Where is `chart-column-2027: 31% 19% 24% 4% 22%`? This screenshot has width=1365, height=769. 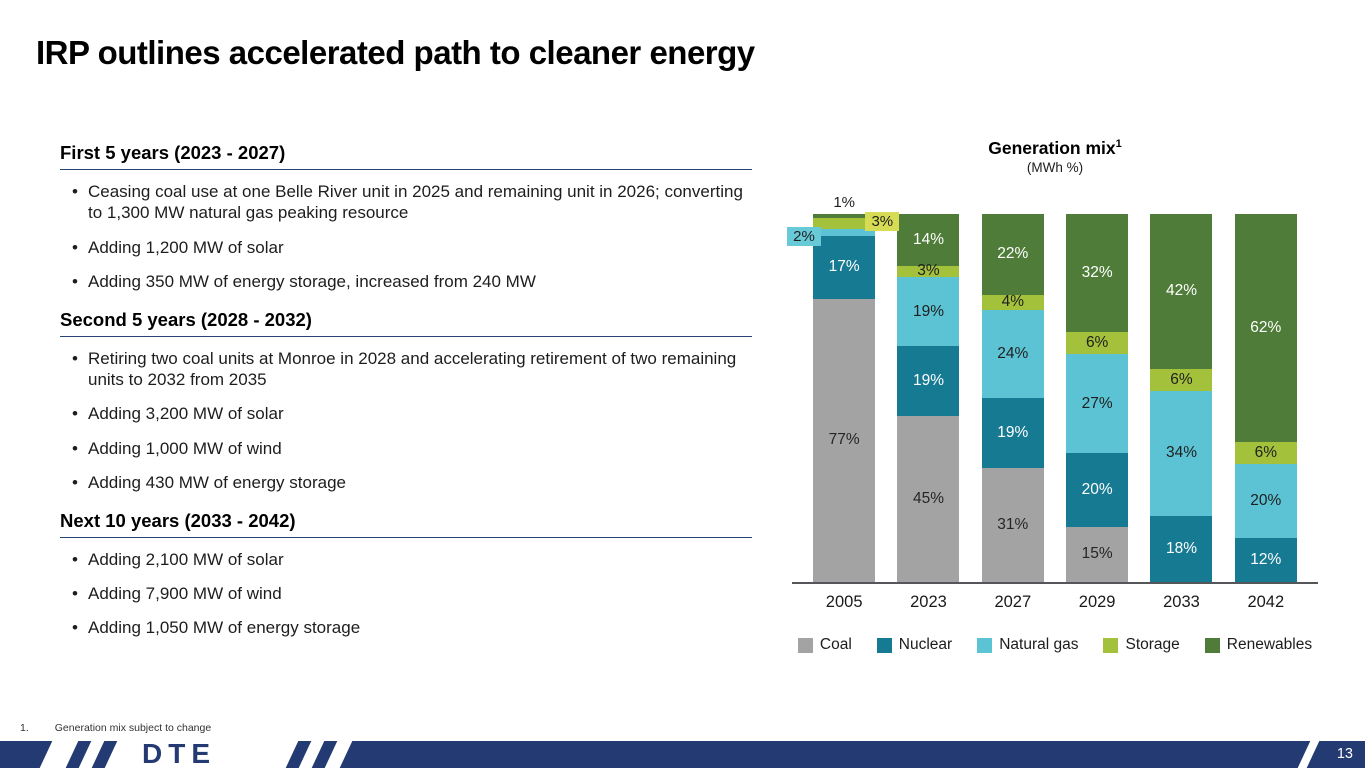 chart-column-2027: 31% 19% 24% 4% 22% is located at coordinates (1013, 398).